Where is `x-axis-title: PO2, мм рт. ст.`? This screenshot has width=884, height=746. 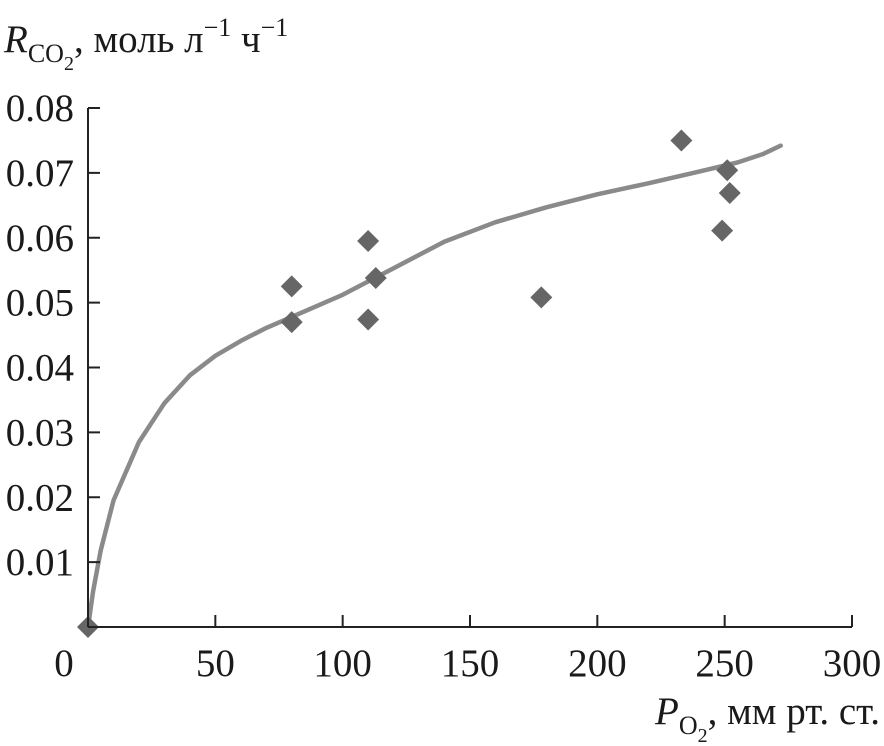 x-axis-title: PO2, мм рт. ст. is located at coordinates (767, 718).